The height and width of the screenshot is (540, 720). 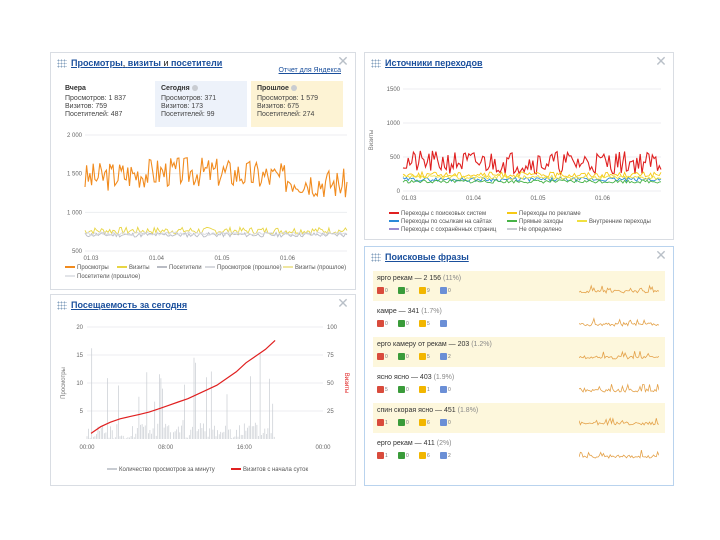 I want to click on box-title: Прошлое, so click(x=297, y=89).